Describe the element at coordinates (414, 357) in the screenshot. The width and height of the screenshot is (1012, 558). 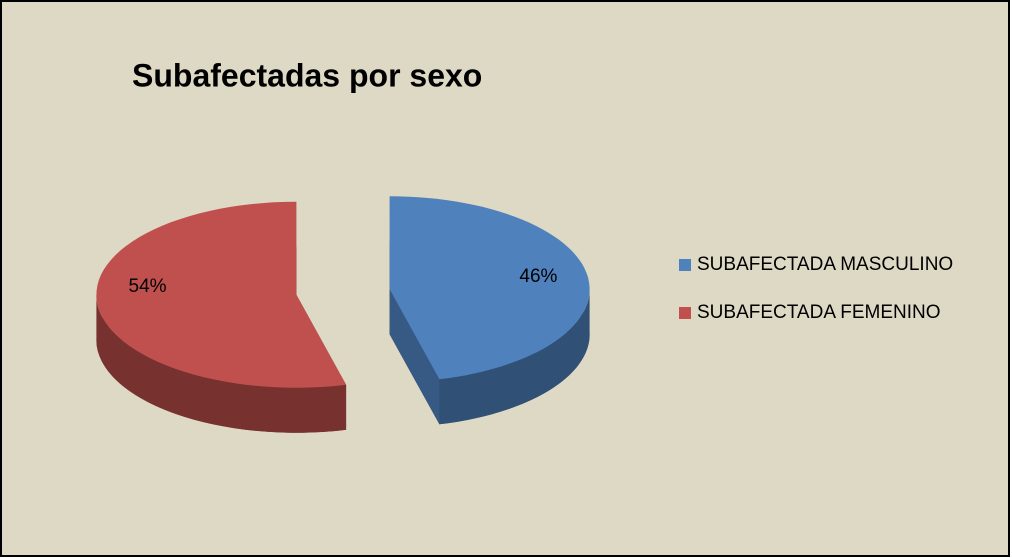
I see `slice-face` at that location.